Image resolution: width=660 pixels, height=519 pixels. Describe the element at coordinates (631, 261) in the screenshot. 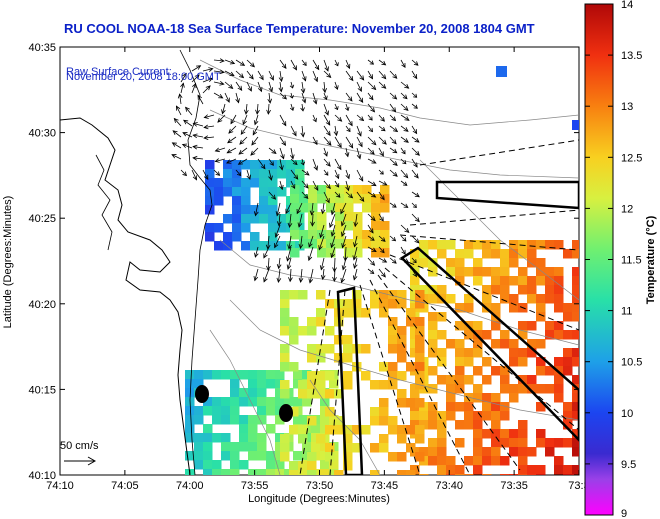

I see `colorbar-tick-label: 11.5` at that location.